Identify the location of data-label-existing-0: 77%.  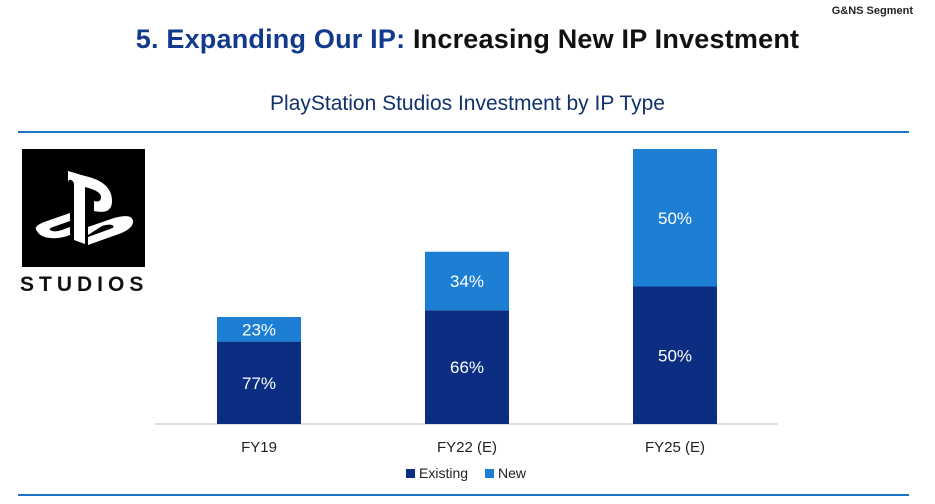
(259, 383).